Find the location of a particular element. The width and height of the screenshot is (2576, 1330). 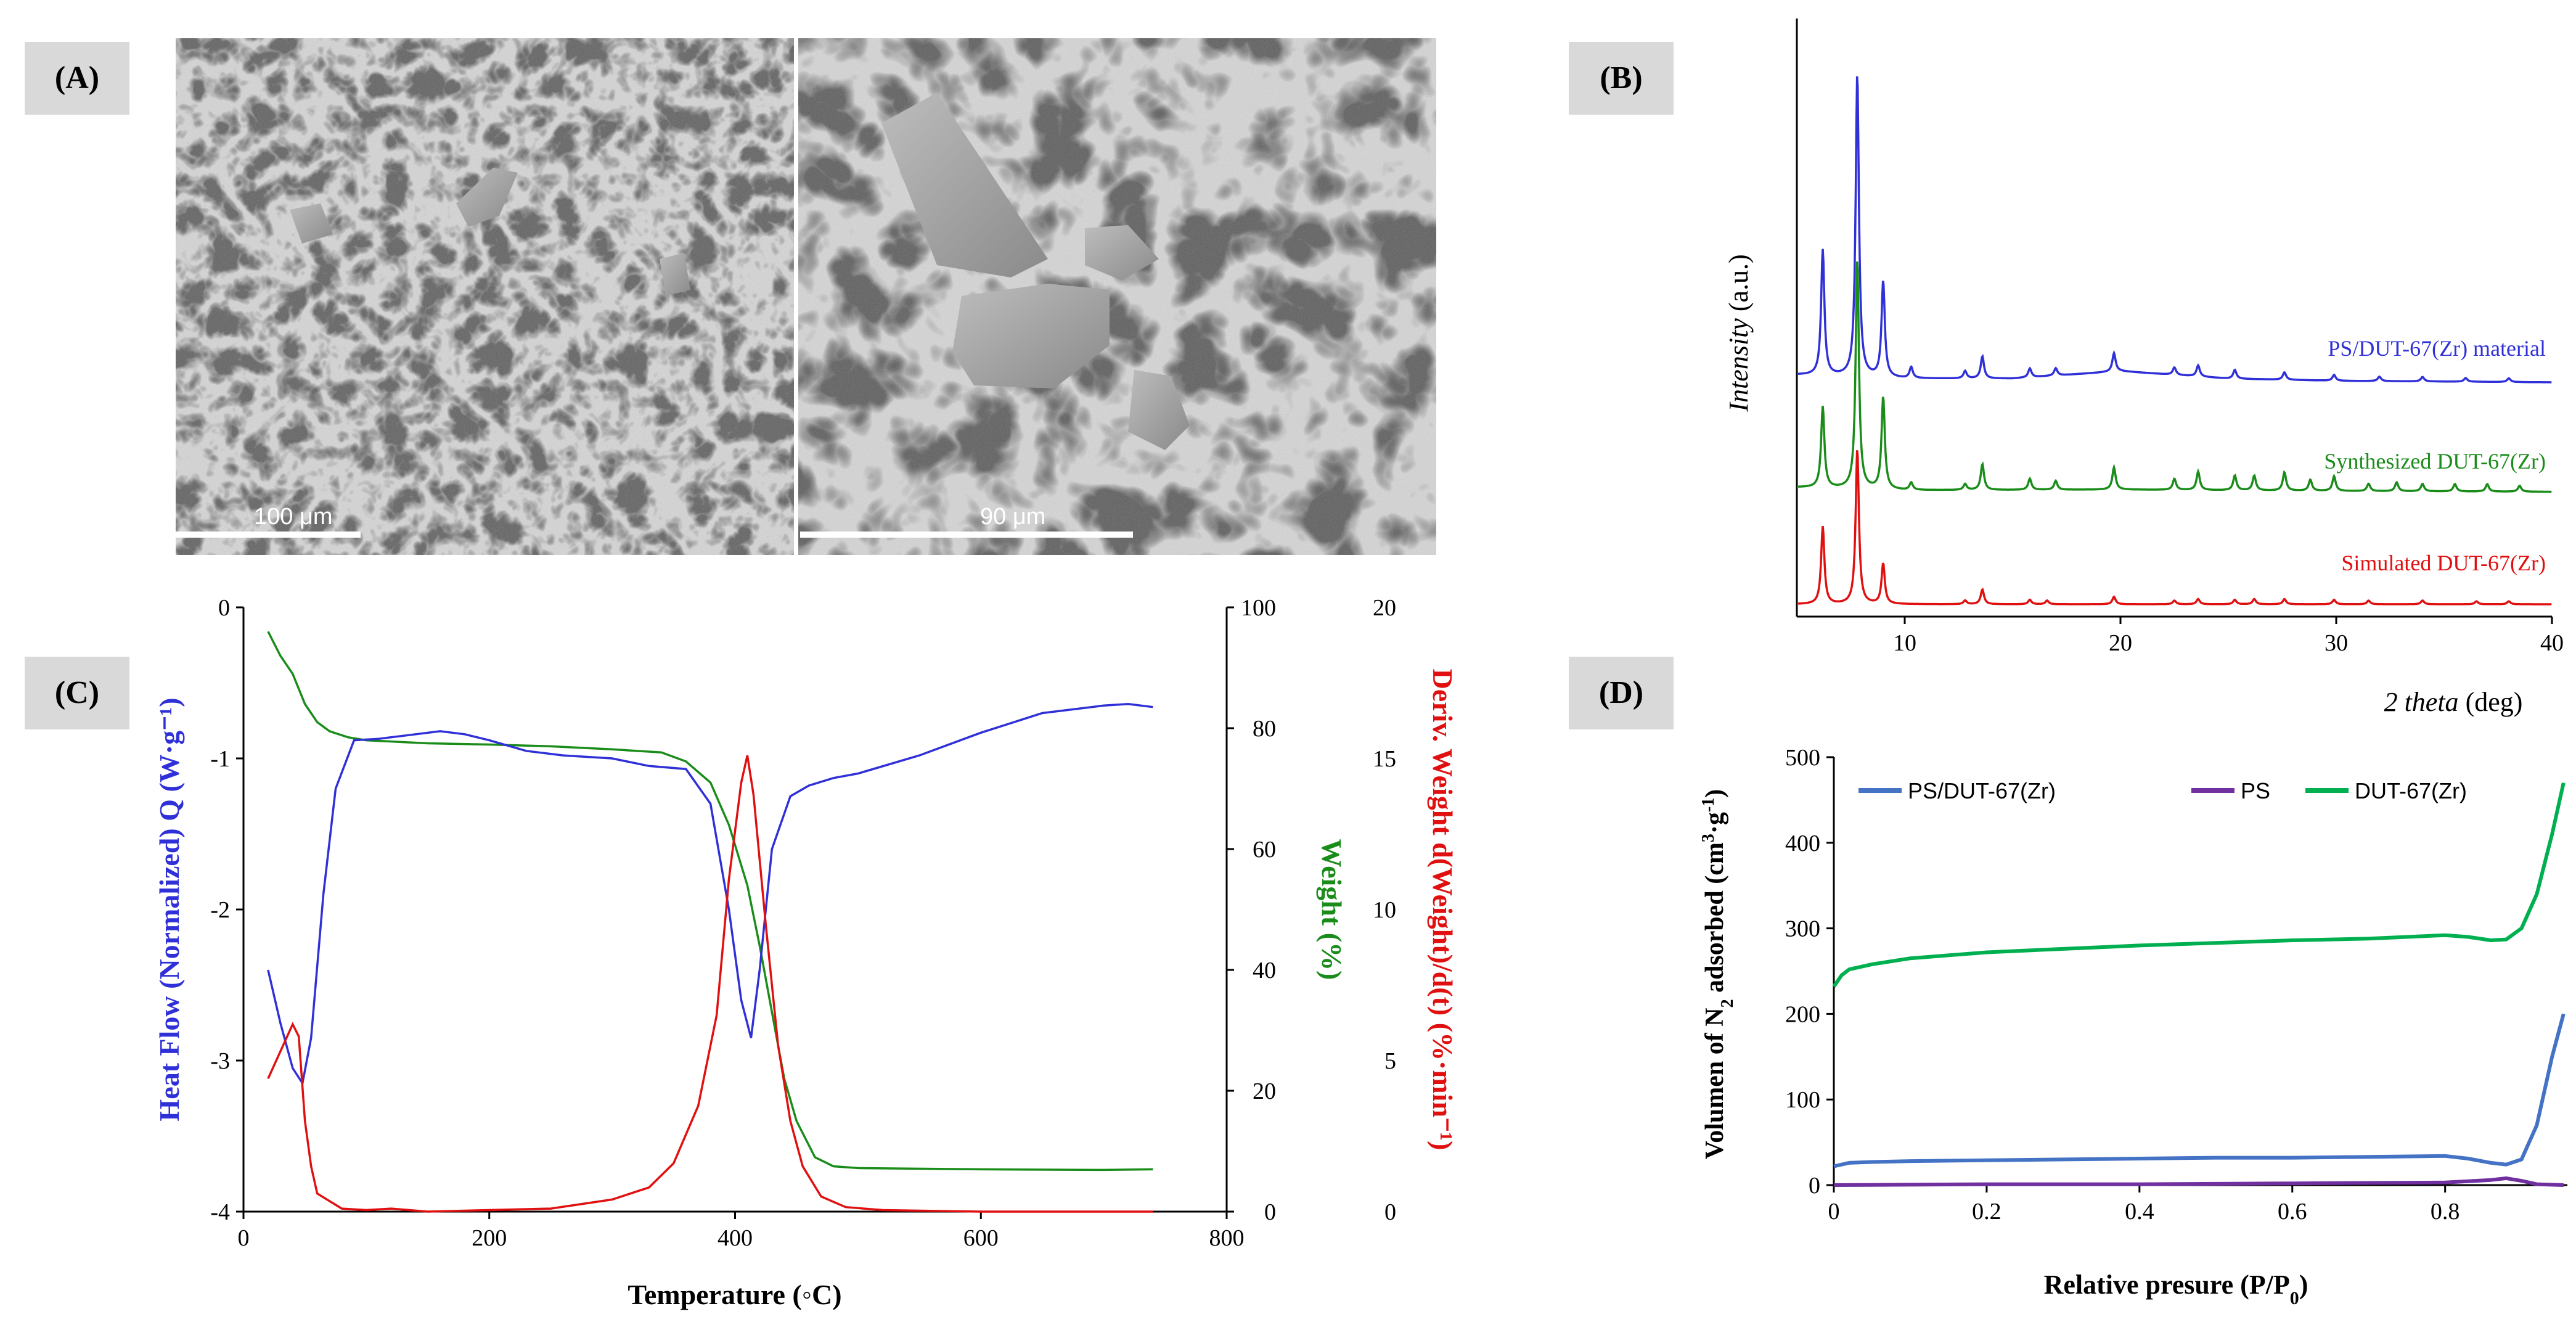

c-x-tick-label: 800 is located at coordinates (1227, 1238).